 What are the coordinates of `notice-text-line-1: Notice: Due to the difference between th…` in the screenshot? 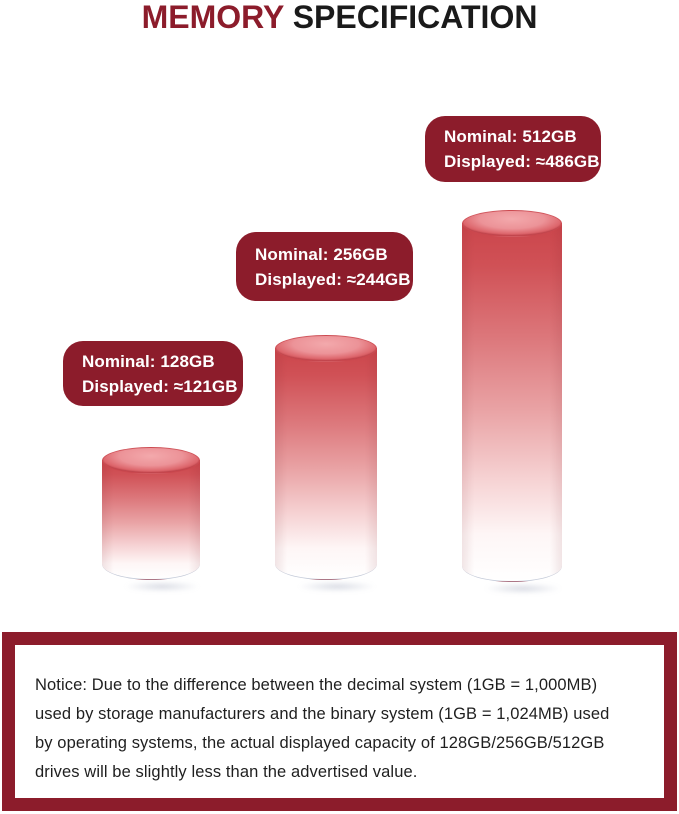 It's located at (316, 685).